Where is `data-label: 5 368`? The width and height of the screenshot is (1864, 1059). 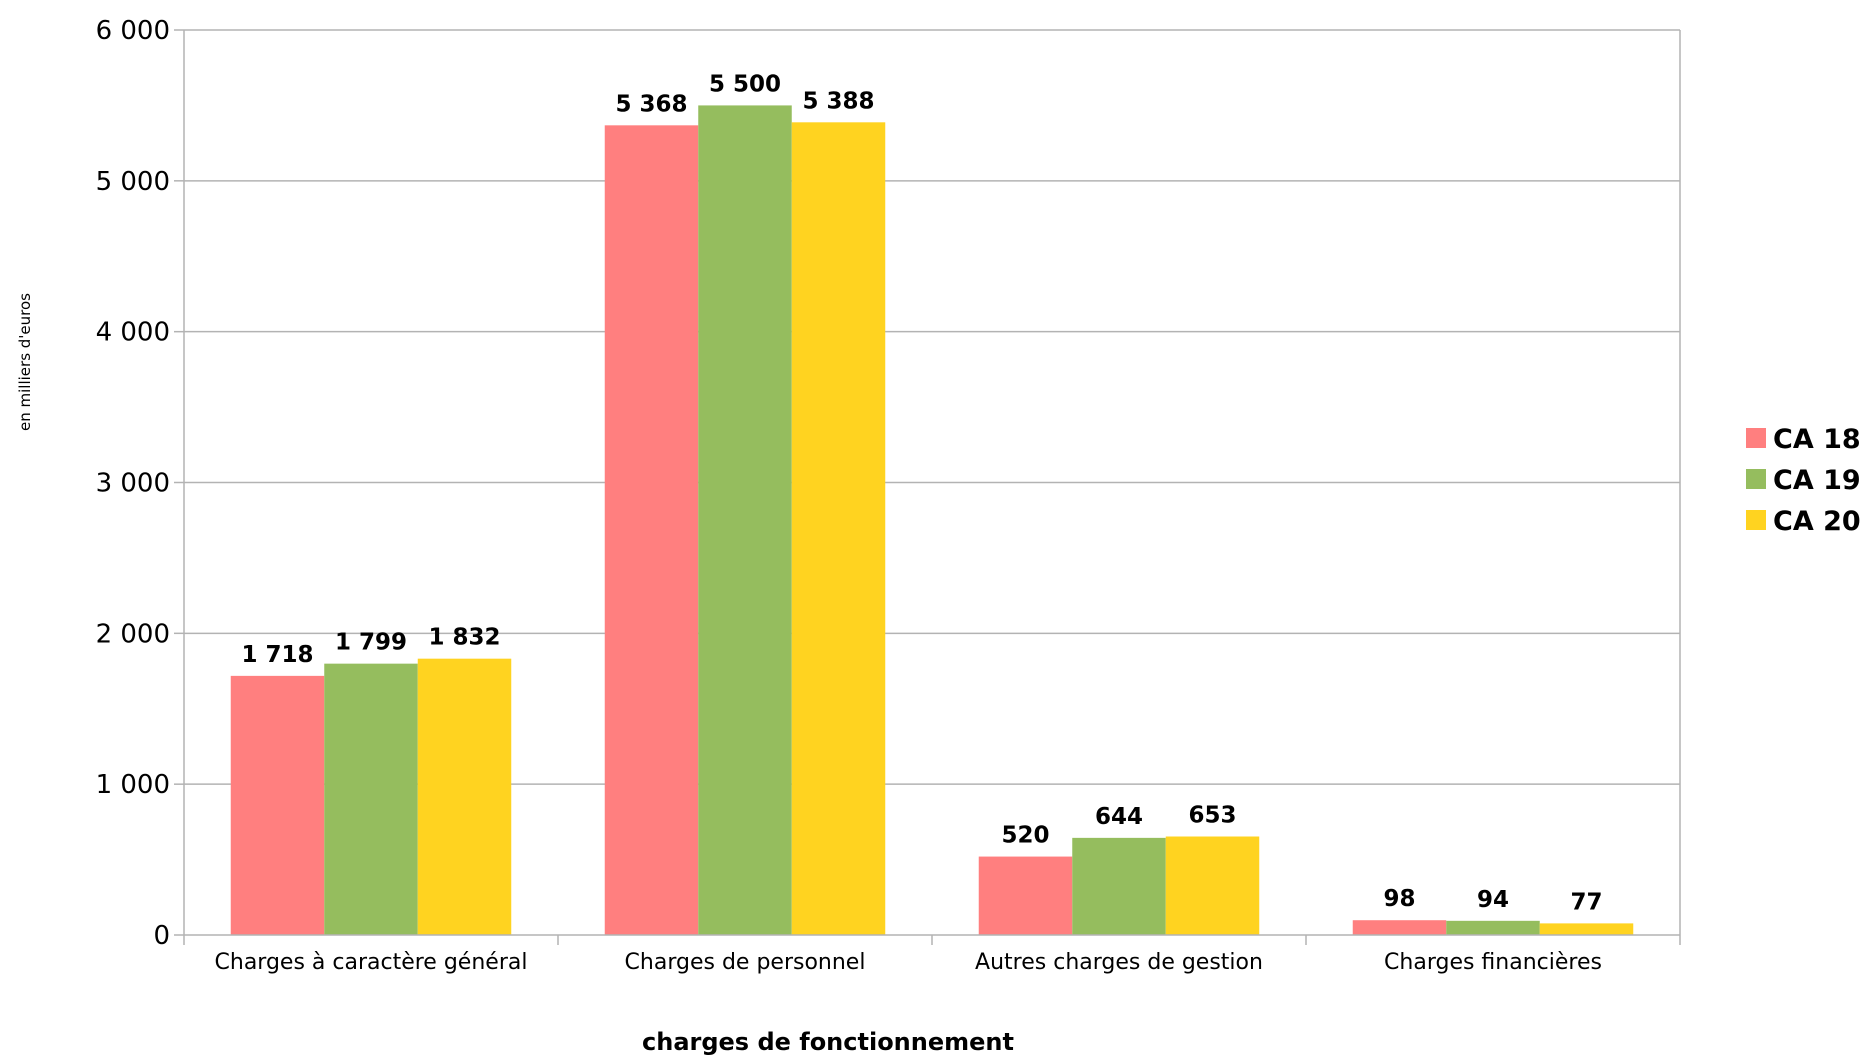
data-label: 5 368 is located at coordinates (651, 104).